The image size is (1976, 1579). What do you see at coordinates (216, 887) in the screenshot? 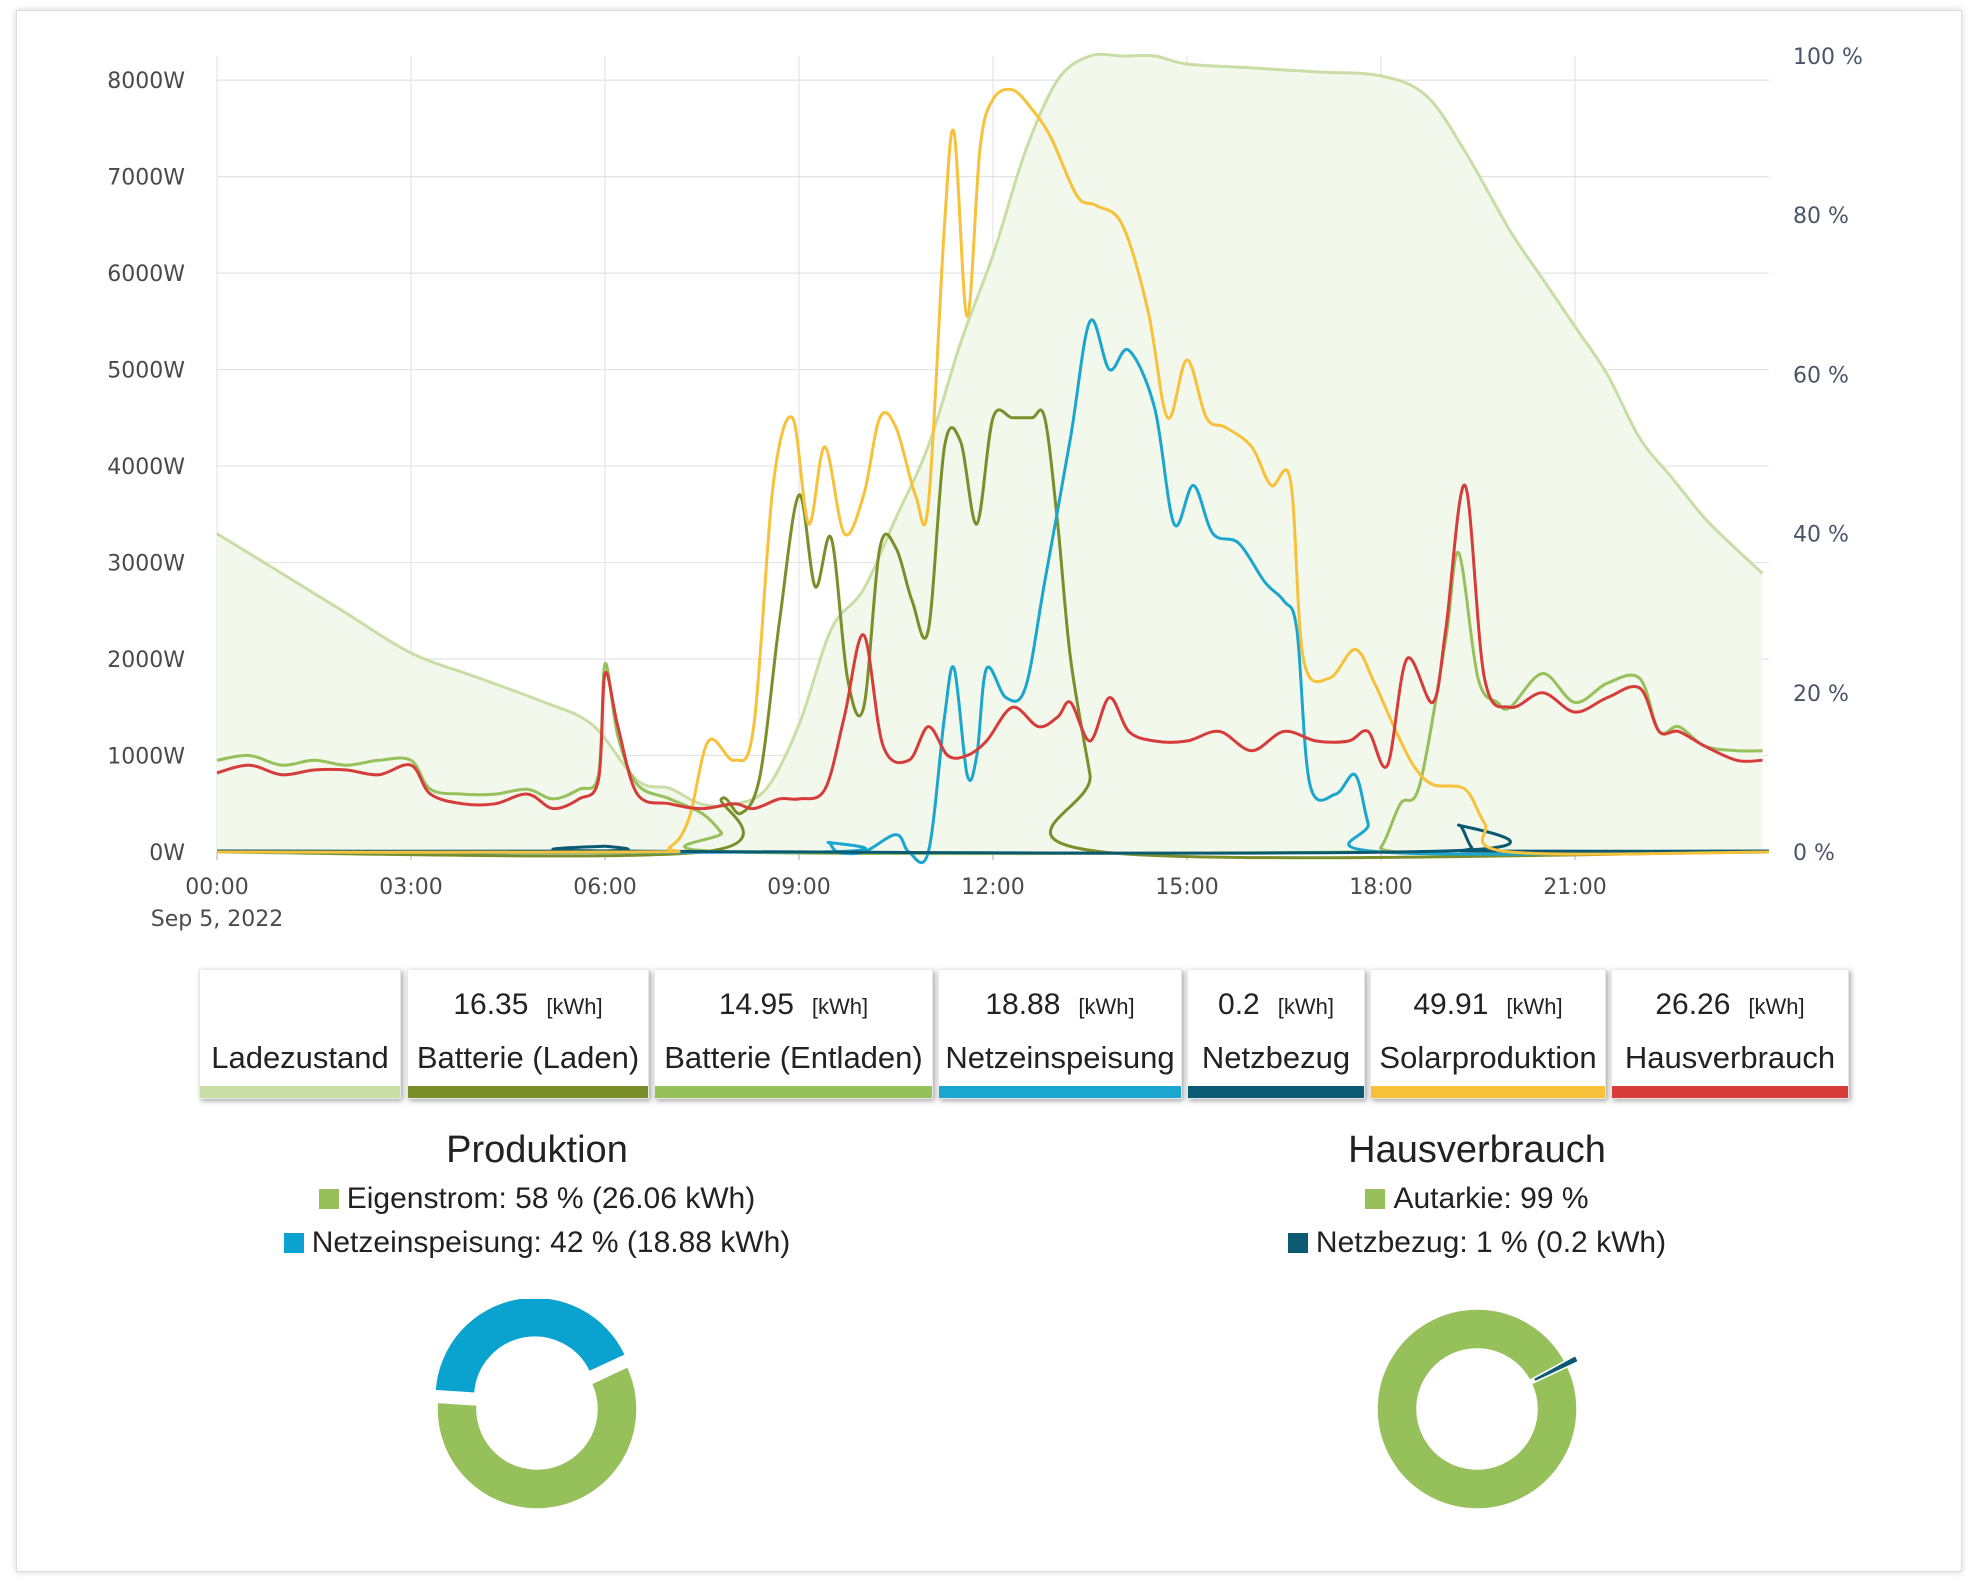
I see `x-tick-label: 00:00` at bounding box center [216, 887].